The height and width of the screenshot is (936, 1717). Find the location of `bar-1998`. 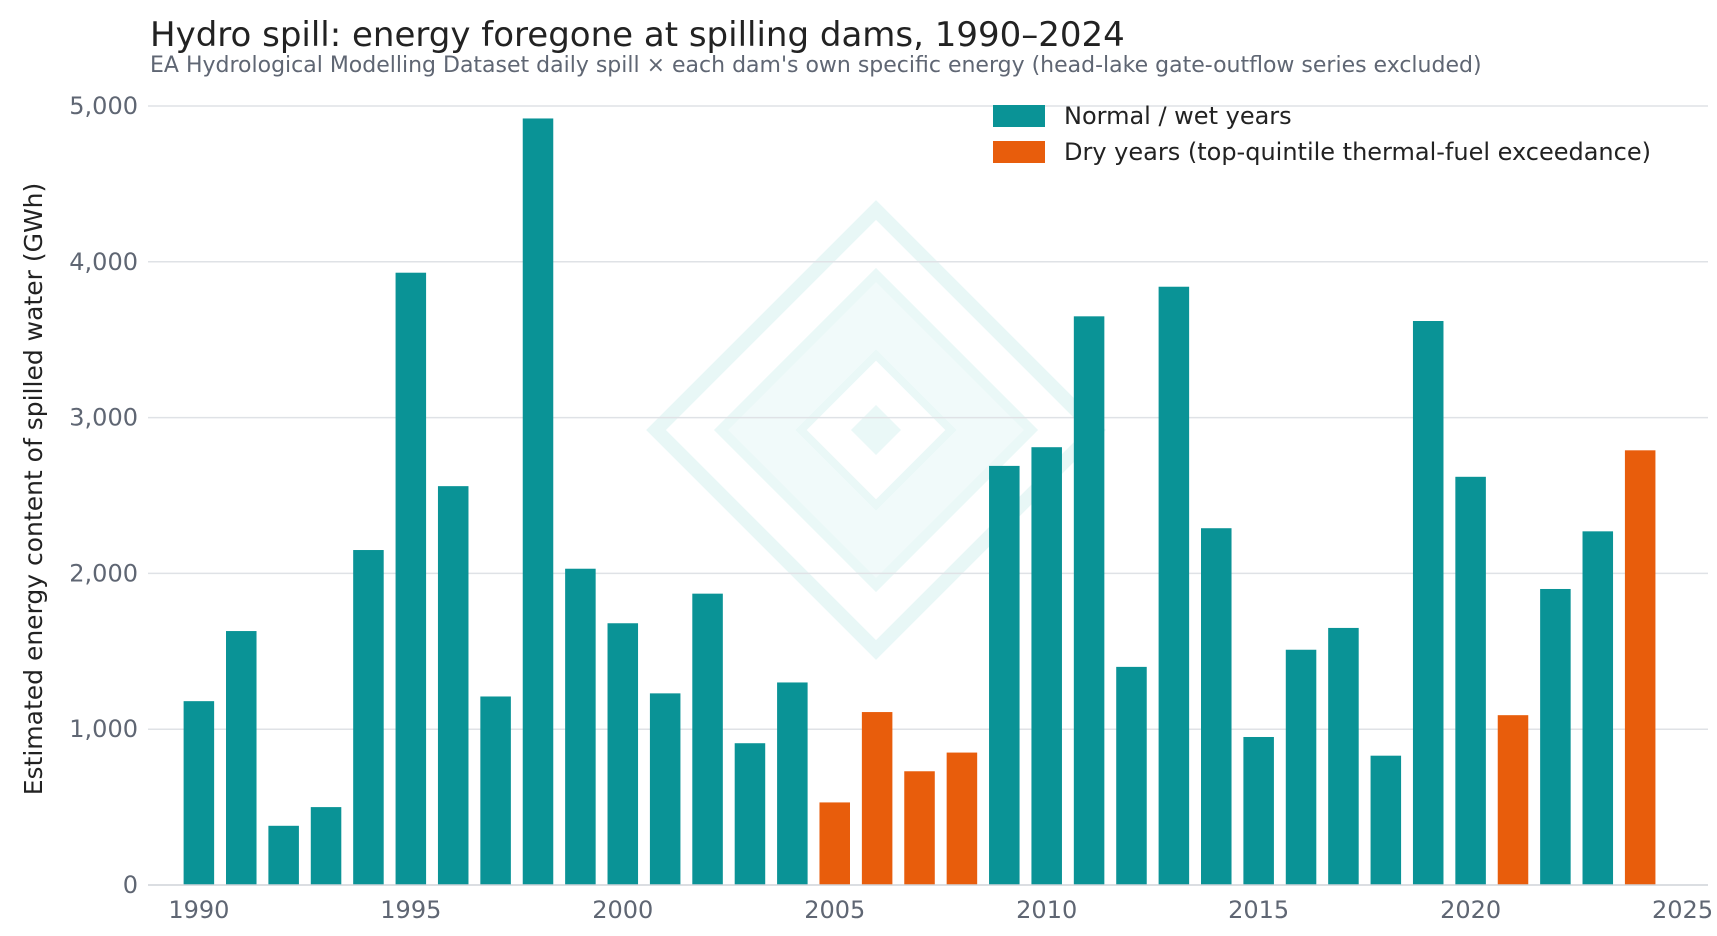

bar-1998 is located at coordinates (538, 502).